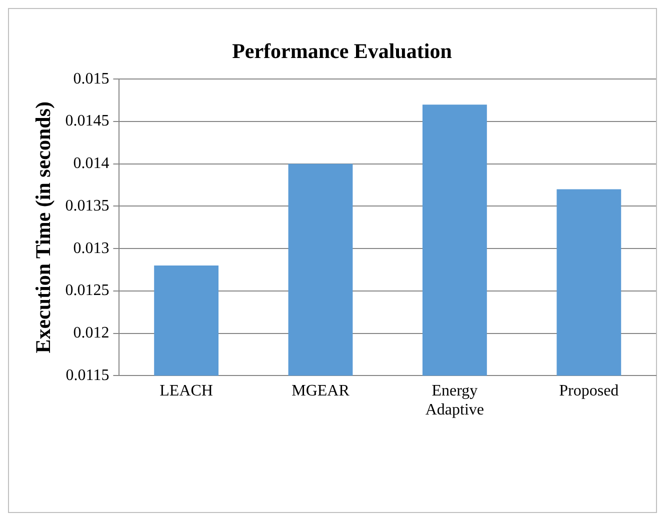 This screenshot has width=664, height=521. I want to click on y-tick-label: 0.0125, so click(87, 291).